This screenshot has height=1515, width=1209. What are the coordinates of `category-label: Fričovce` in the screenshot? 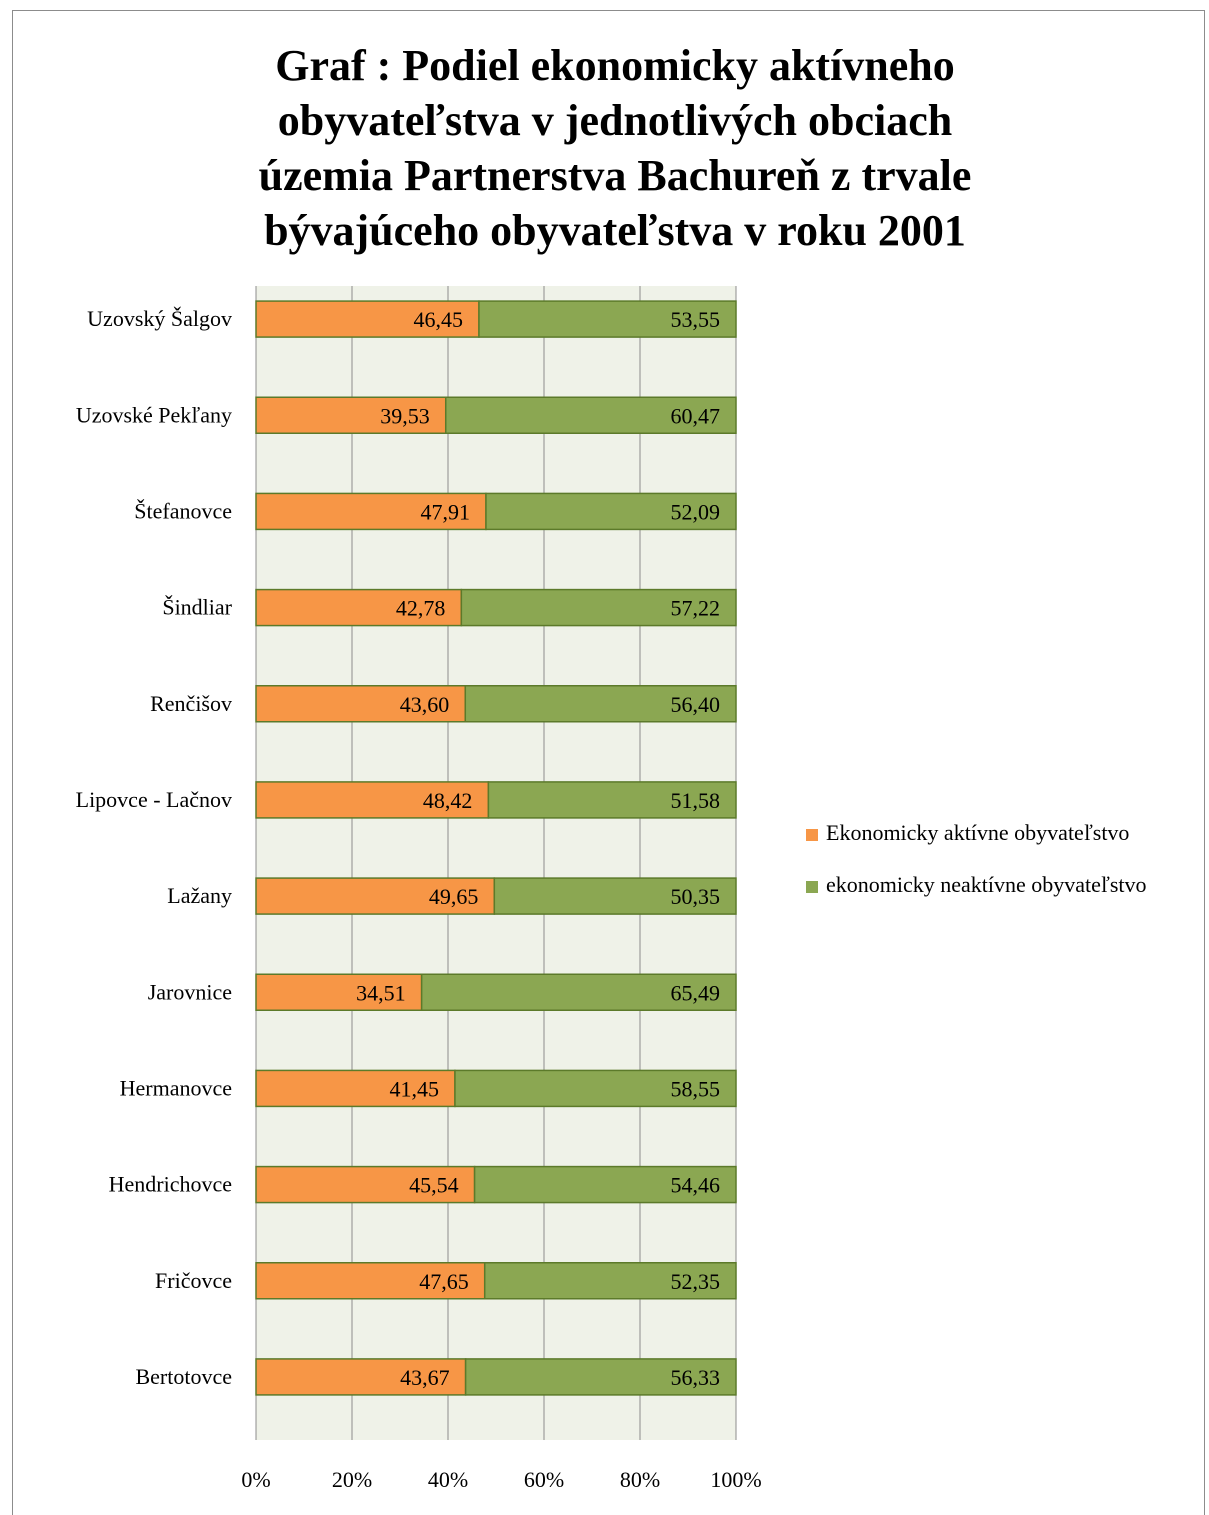 It's located at (193, 1280).